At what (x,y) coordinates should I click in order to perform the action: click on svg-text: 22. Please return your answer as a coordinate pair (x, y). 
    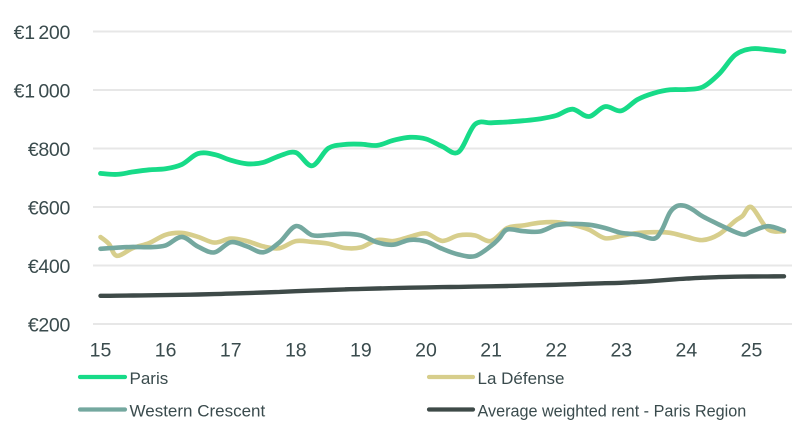
    Looking at the image, I should click on (556, 351).